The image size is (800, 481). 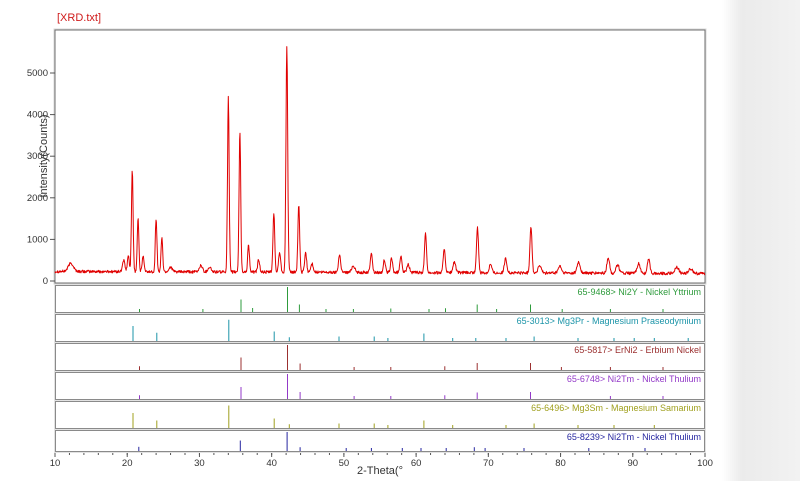 What do you see at coordinates (127, 463) in the screenshot?
I see `x-tick-label: 20` at bounding box center [127, 463].